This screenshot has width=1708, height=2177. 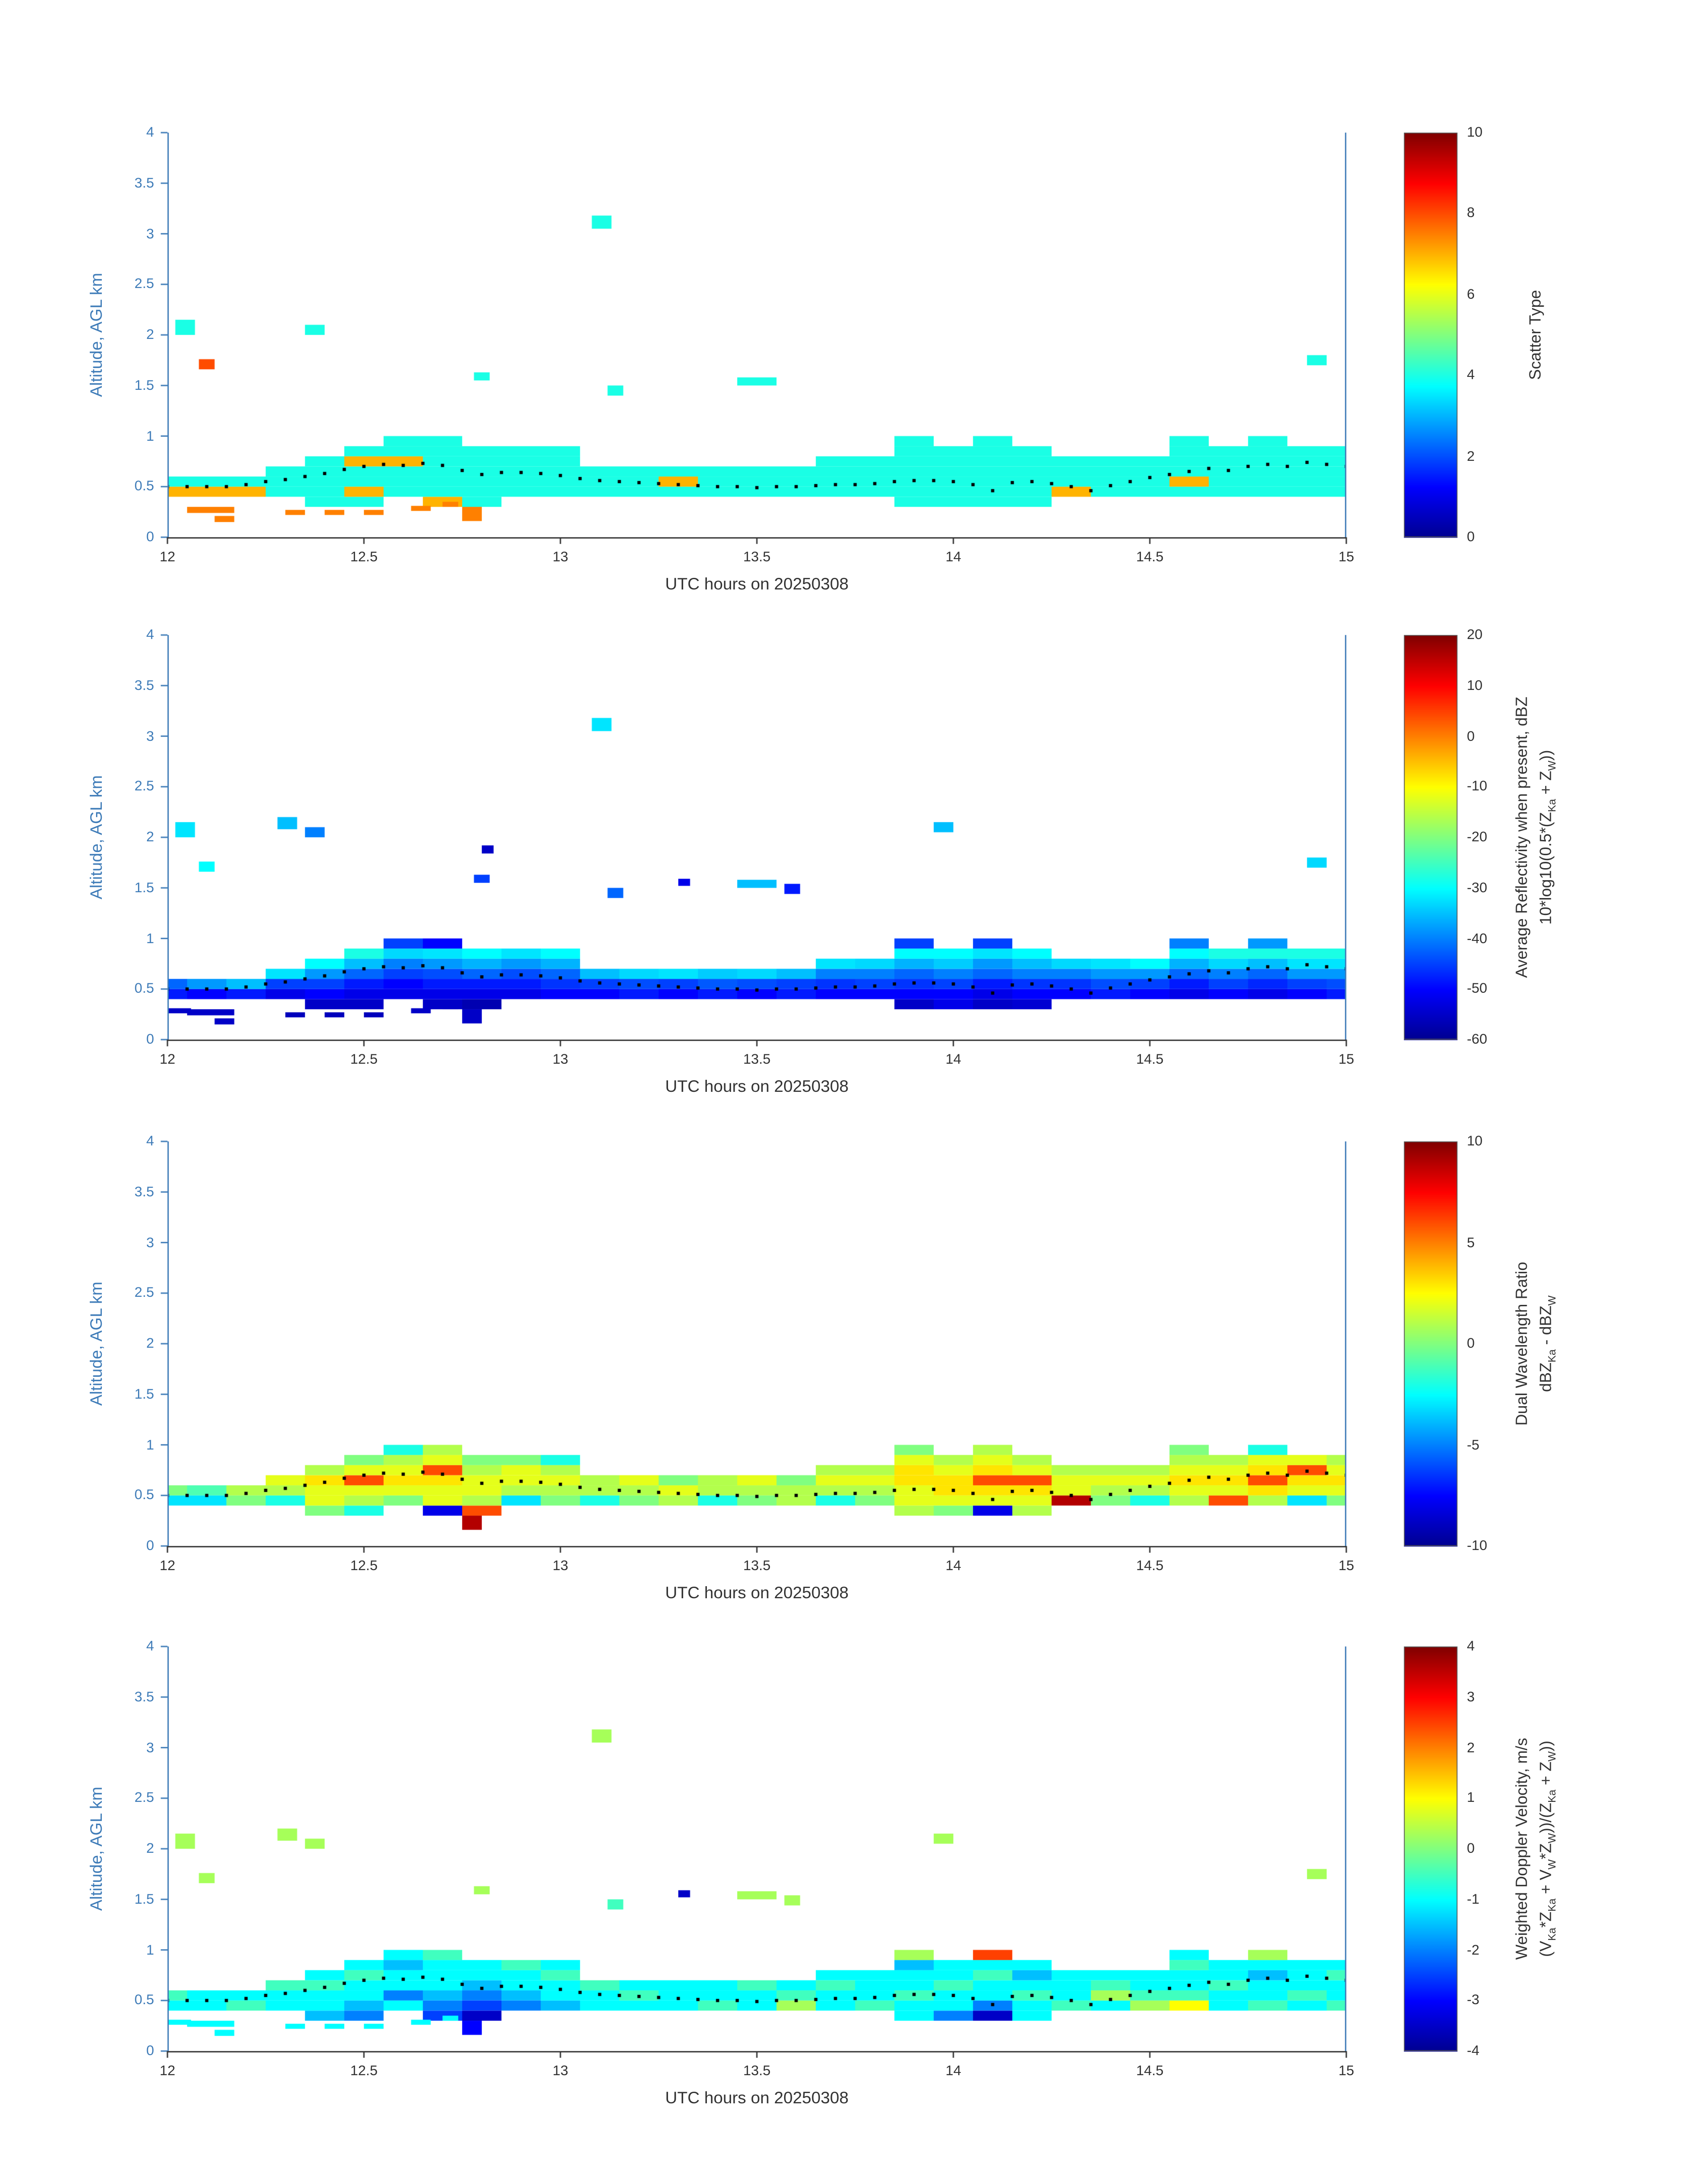 What do you see at coordinates (1477, 989) in the screenshot?
I see `colorbar-tick-label: -50` at bounding box center [1477, 989].